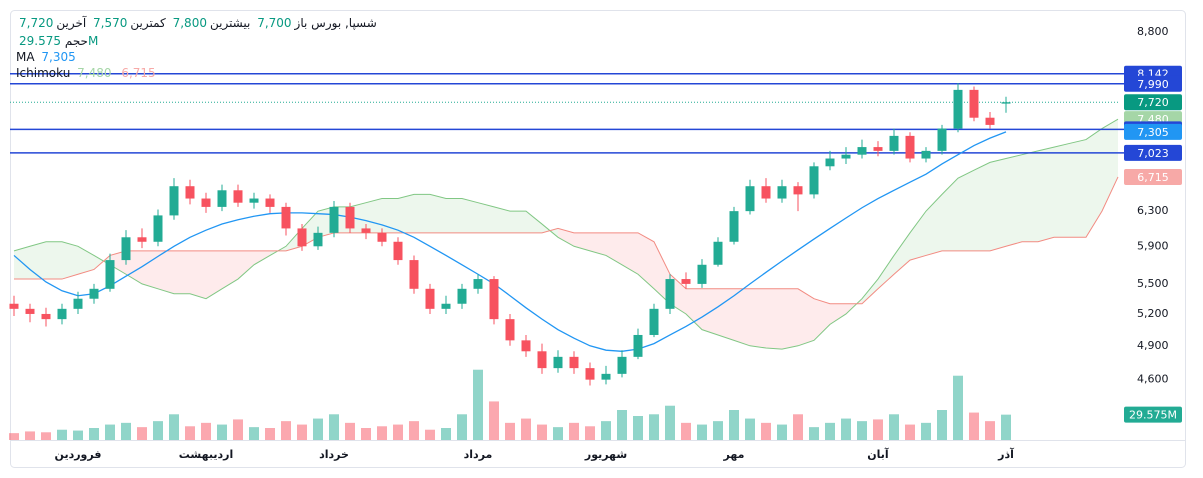  Describe the element at coordinates (189, 23) in the screenshot. I see `high-value: 7,800` at that location.